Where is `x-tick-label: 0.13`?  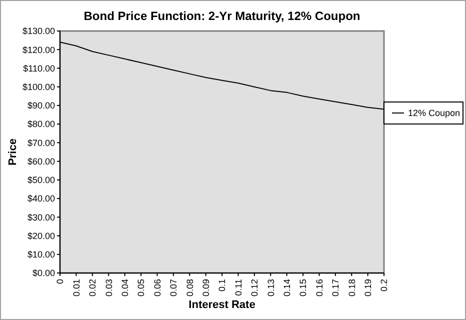
x-tick-label: 0.13 is located at coordinates (271, 288).